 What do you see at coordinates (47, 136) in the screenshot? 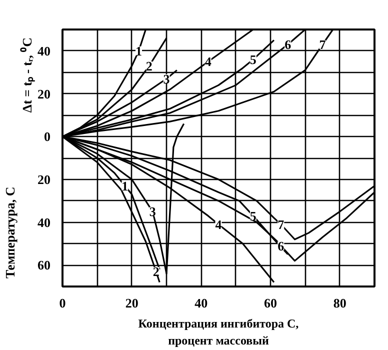
I see `y-tick-label: 0` at bounding box center [47, 136].